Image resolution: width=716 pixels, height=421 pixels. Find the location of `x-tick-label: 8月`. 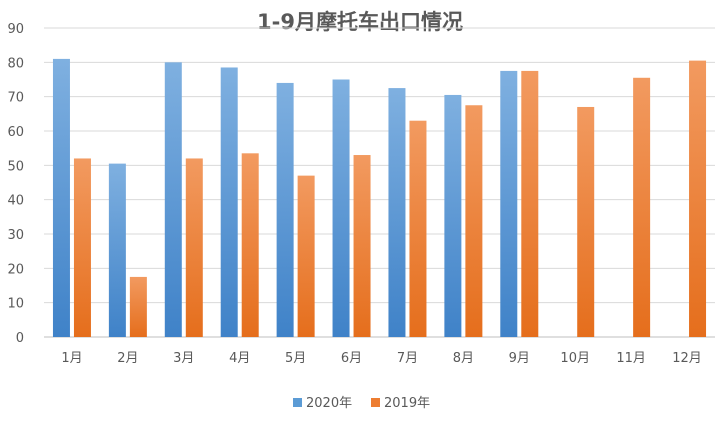

x-tick-label: 8月 is located at coordinates (463, 358).